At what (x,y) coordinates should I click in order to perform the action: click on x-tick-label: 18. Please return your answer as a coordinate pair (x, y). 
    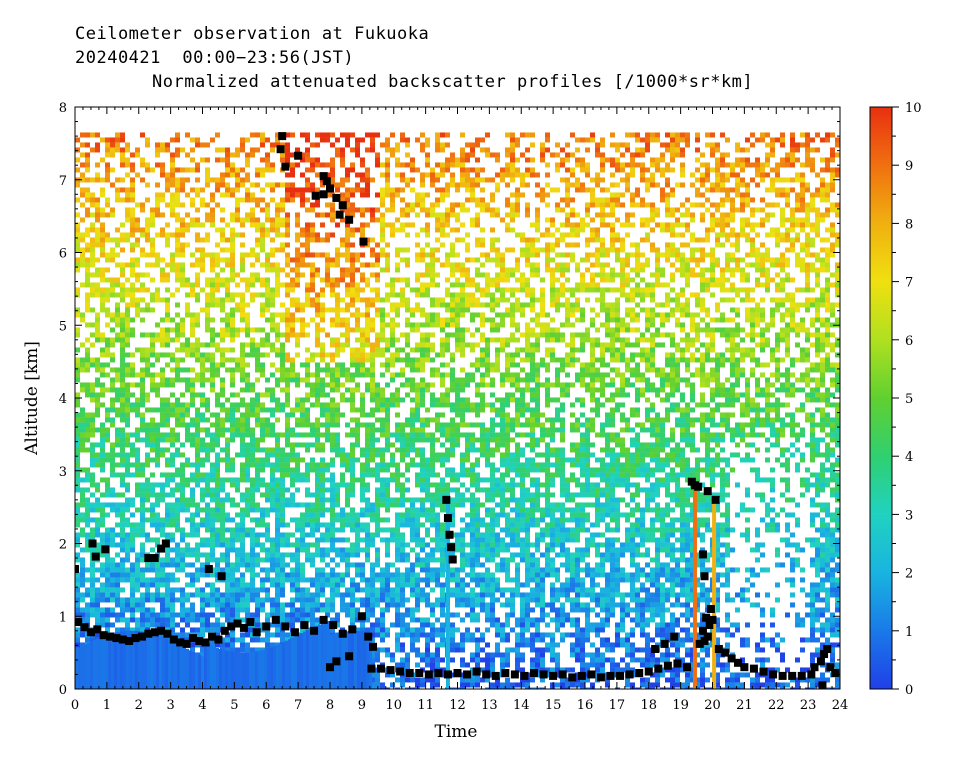
    Looking at the image, I should click on (648, 705).